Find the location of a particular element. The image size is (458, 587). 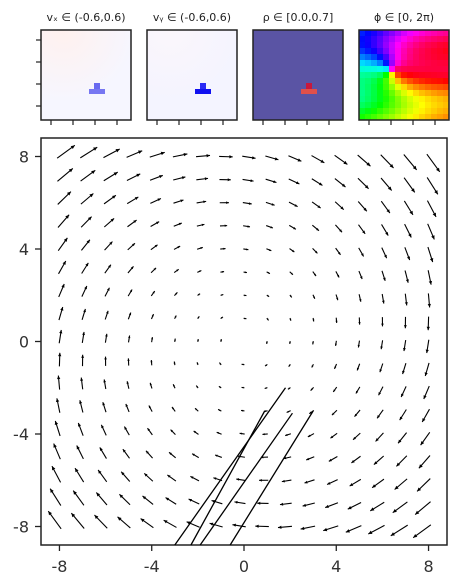

rho-panel-peak is located at coordinates (309, 86).